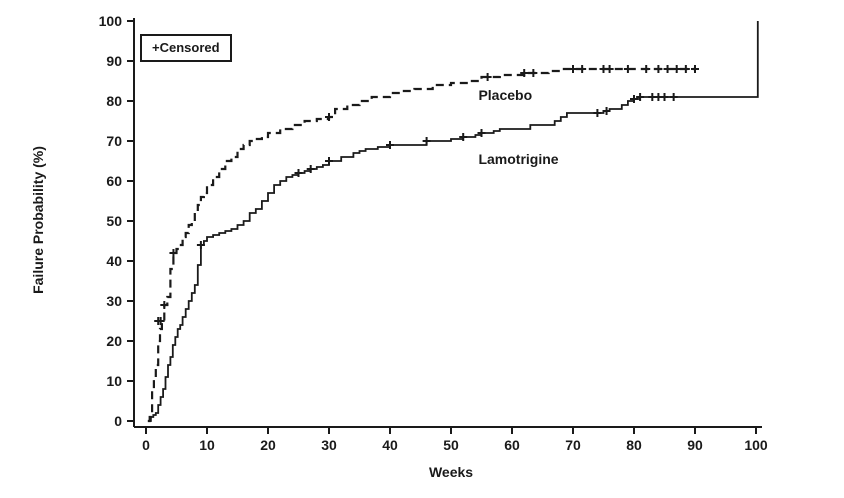 The width and height of the screenshot is (844, 498). What do you see at coordinates (451, 472) in the screenshot?
I see `x-axis-label: Weeks` at bounding box center [451, 472].